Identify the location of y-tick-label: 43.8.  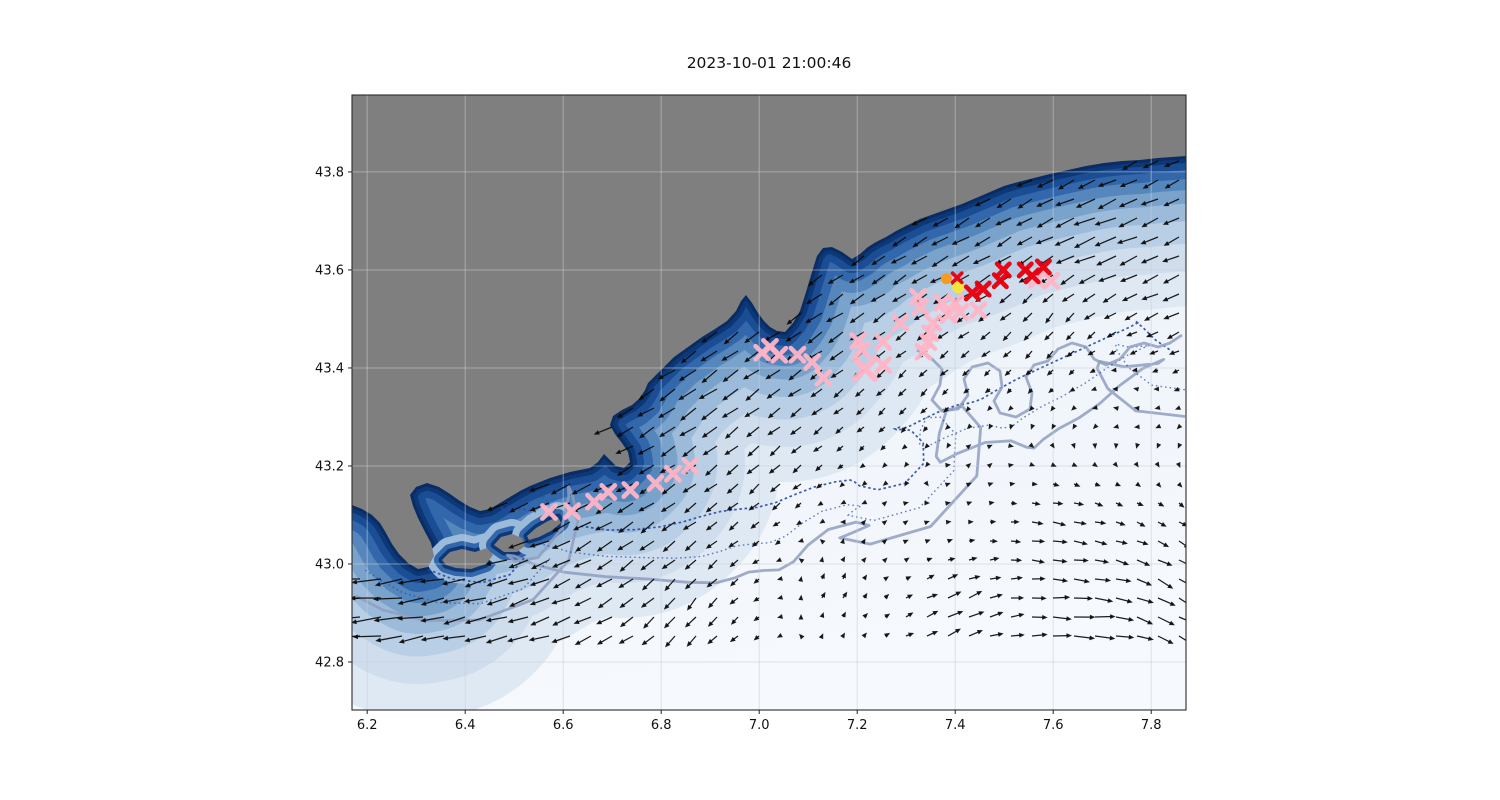
(329, 172).